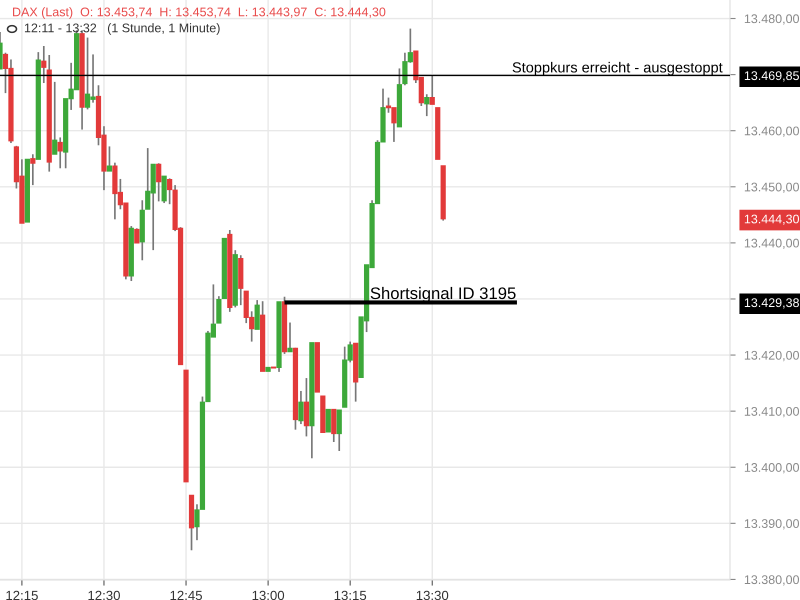 The width and height of the screenshot is (800, 600). What do you see at coordinates (186, 595) in the screenshot?
I see `x-tick-label: 12:45` at bounding box center [186, 595].